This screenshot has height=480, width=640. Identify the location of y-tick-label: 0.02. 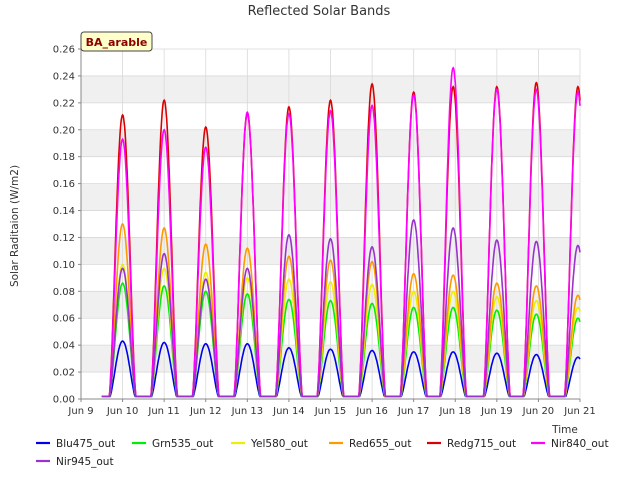
(64, 373).